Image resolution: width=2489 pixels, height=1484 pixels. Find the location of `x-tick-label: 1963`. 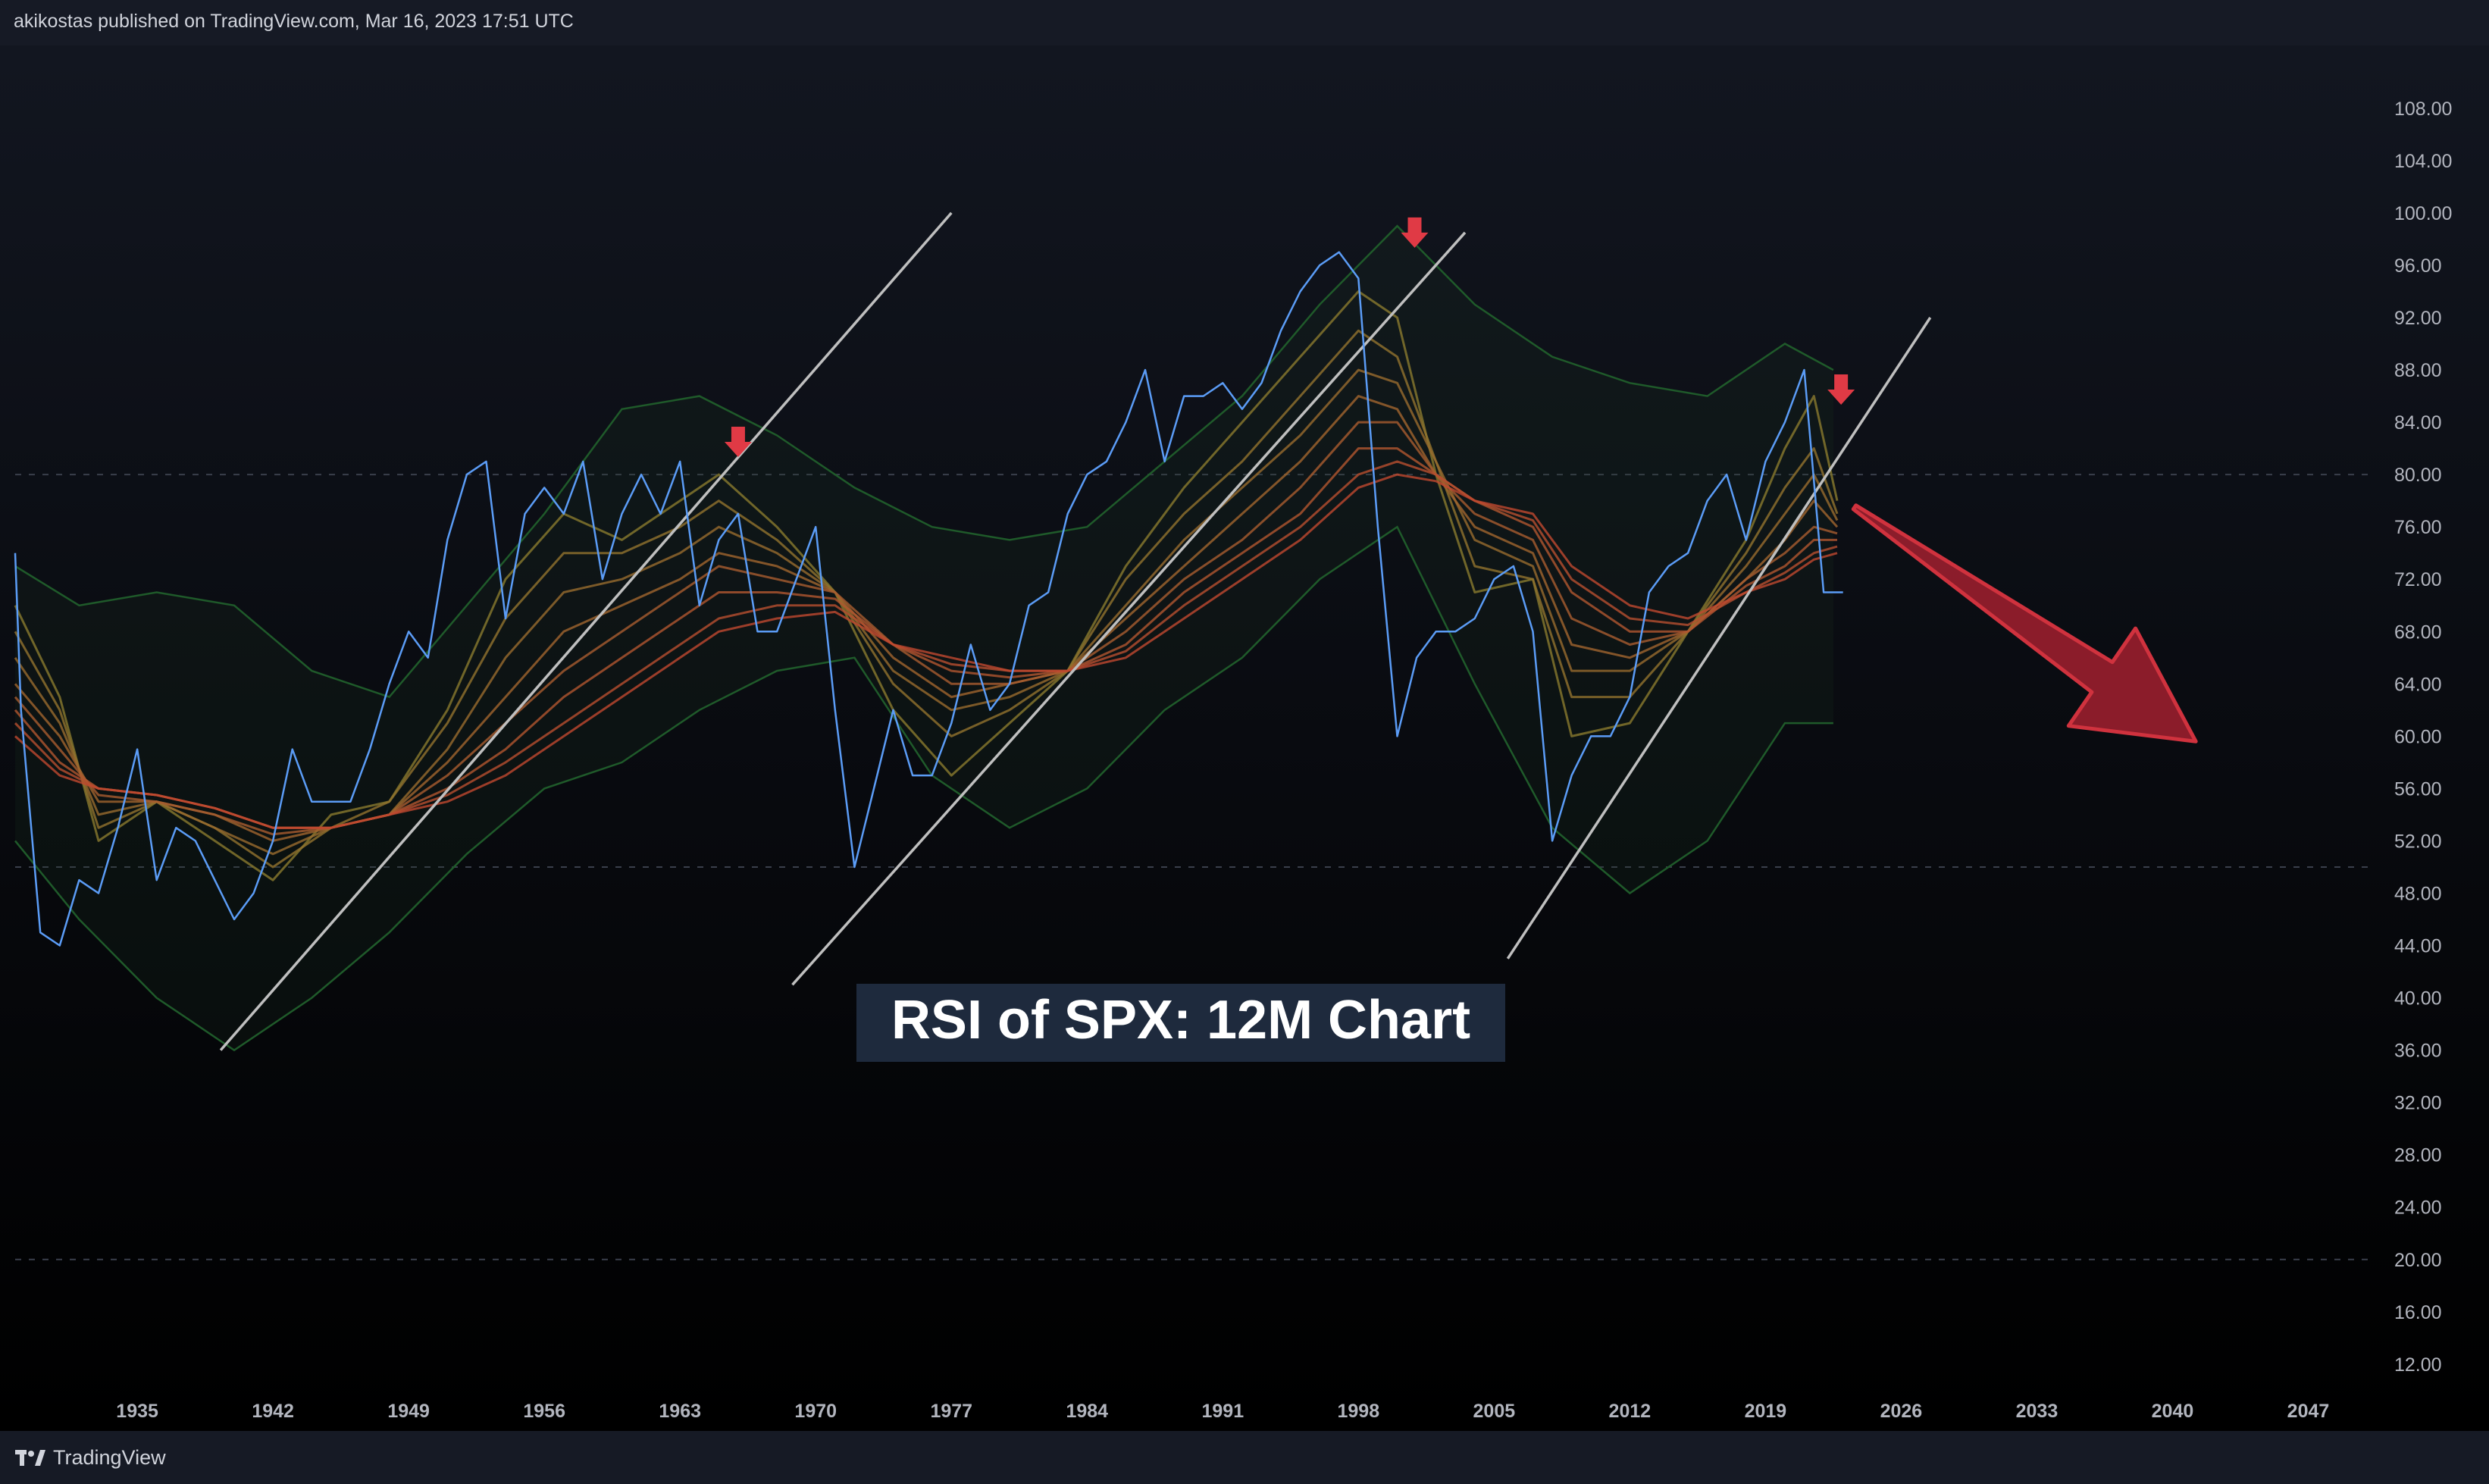

x-tick-label: 1963 is located at coordinates (680, 1412).